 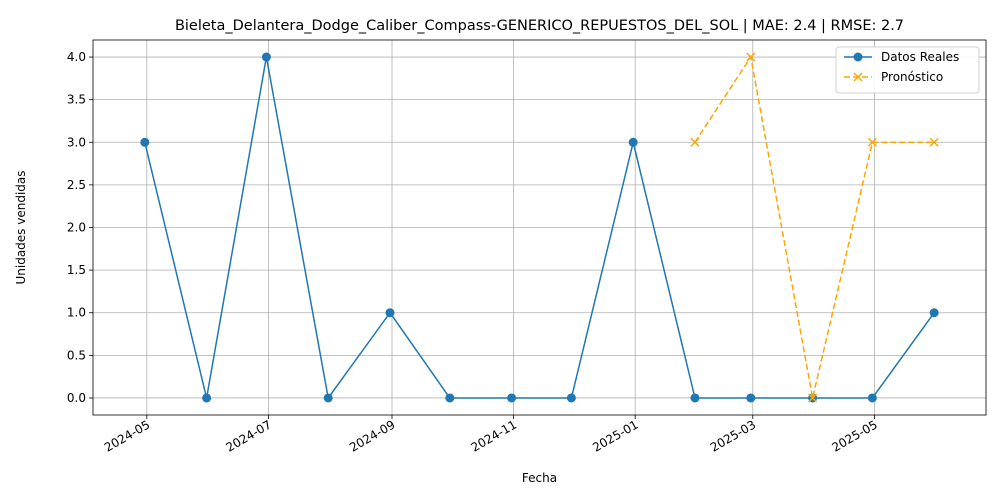 What do you see at coordinates (76, 228) in the screenshot?
I see `y-tick-label: 2.0` at bounding box center [76, 228].